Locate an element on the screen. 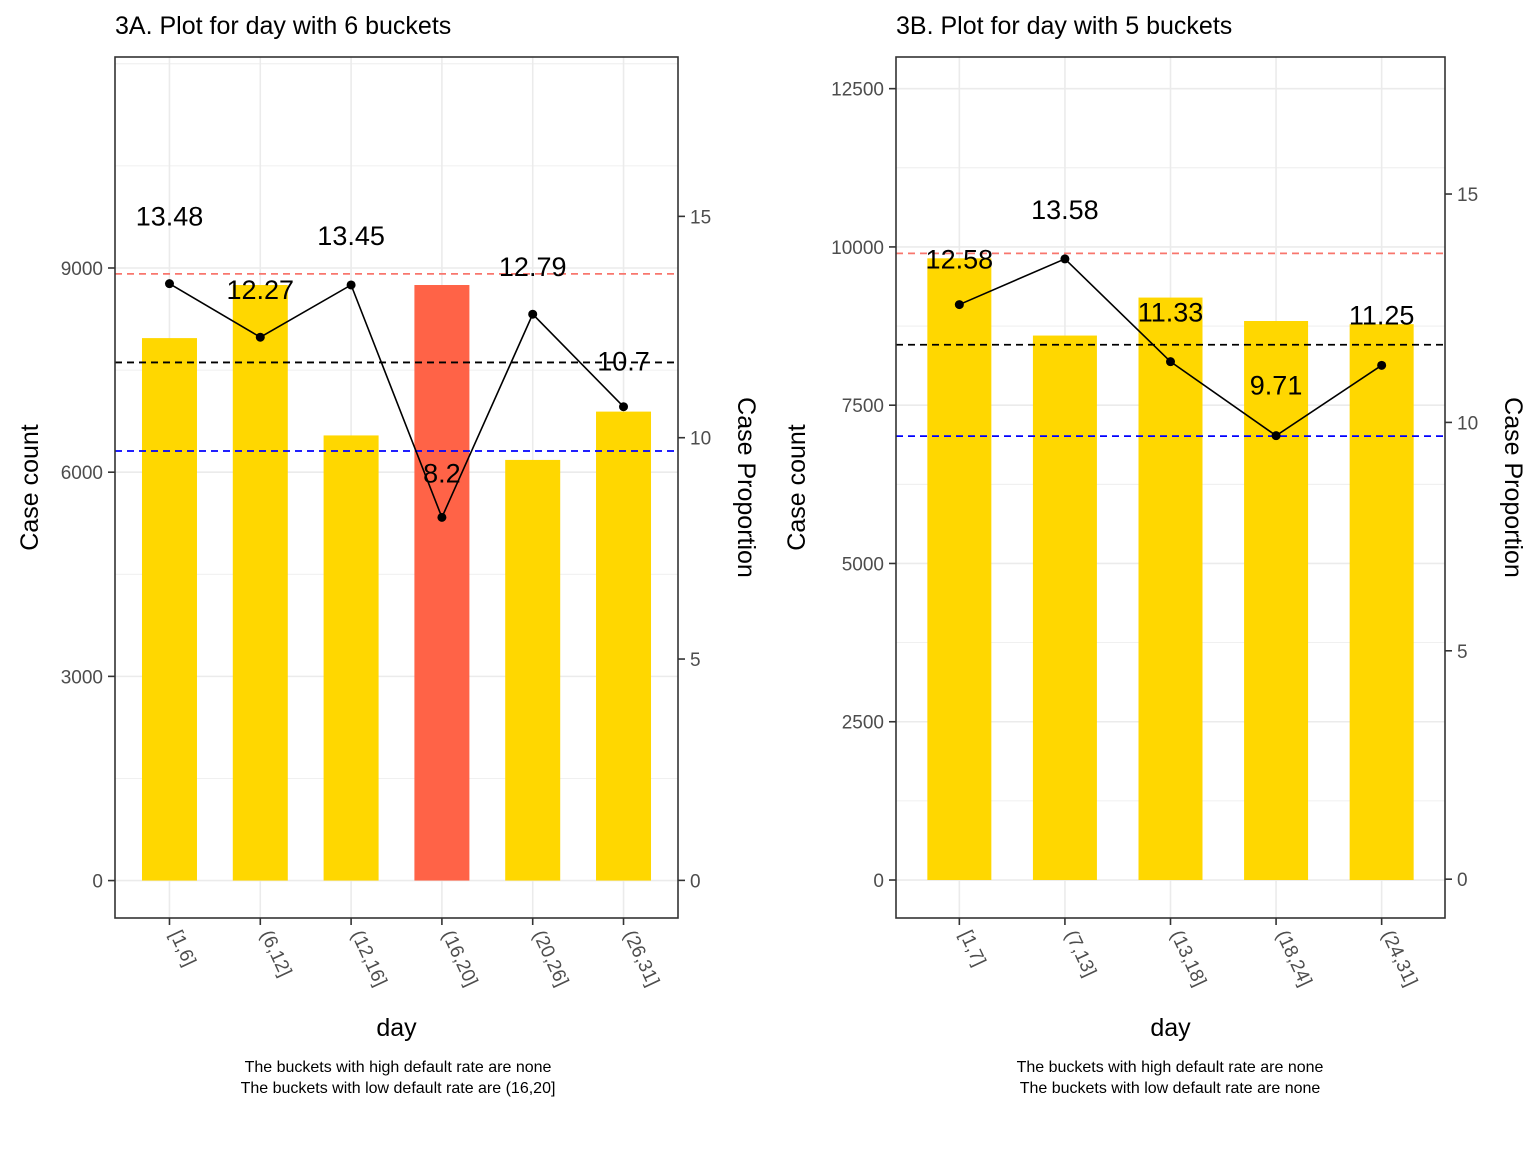 This screenshot has width=1536, height=1152. x-tick-label: [1,7] is located at coordinates (972, 948).